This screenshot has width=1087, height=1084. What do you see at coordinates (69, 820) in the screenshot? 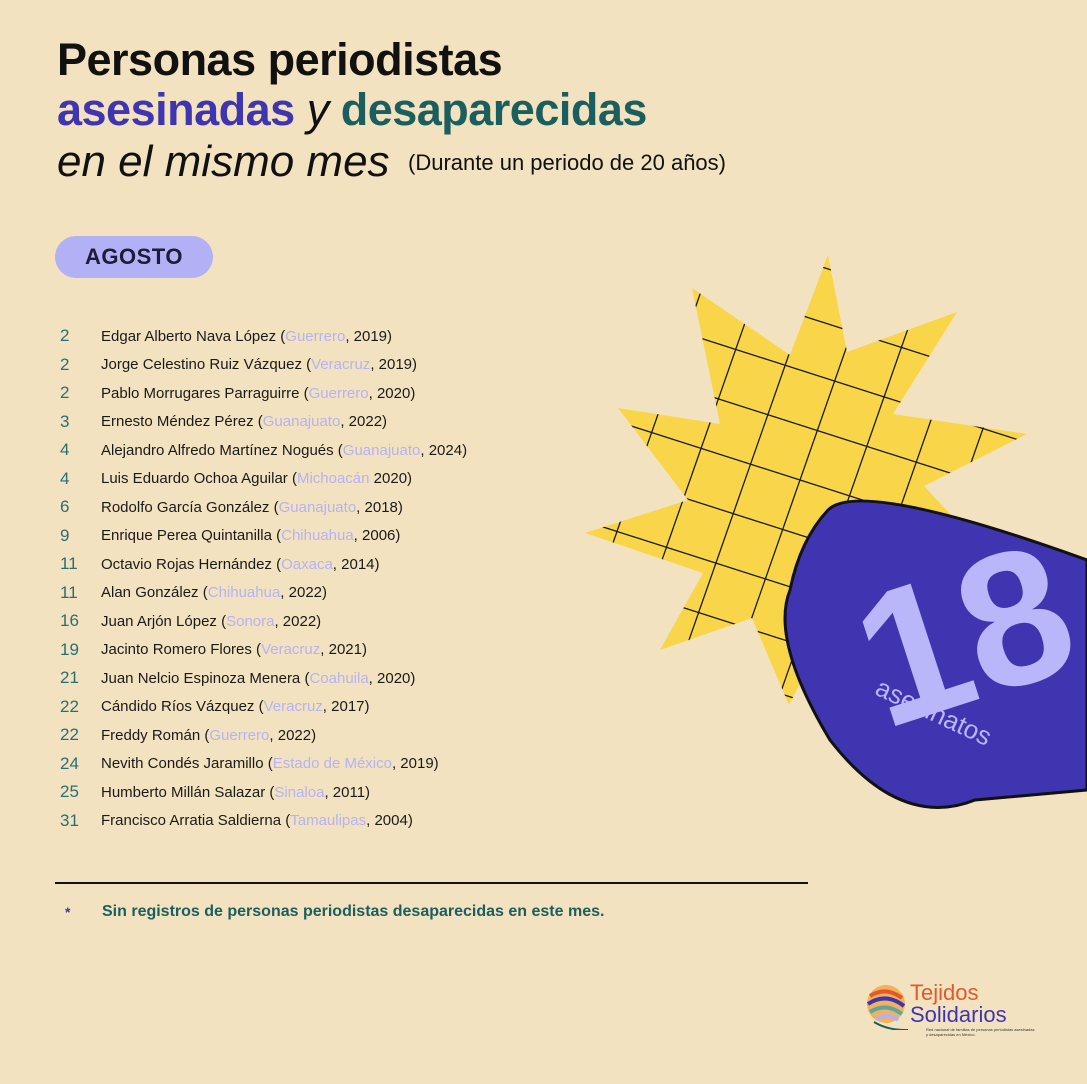
I see `entry-day: 31` at bounding box center [69, 820].